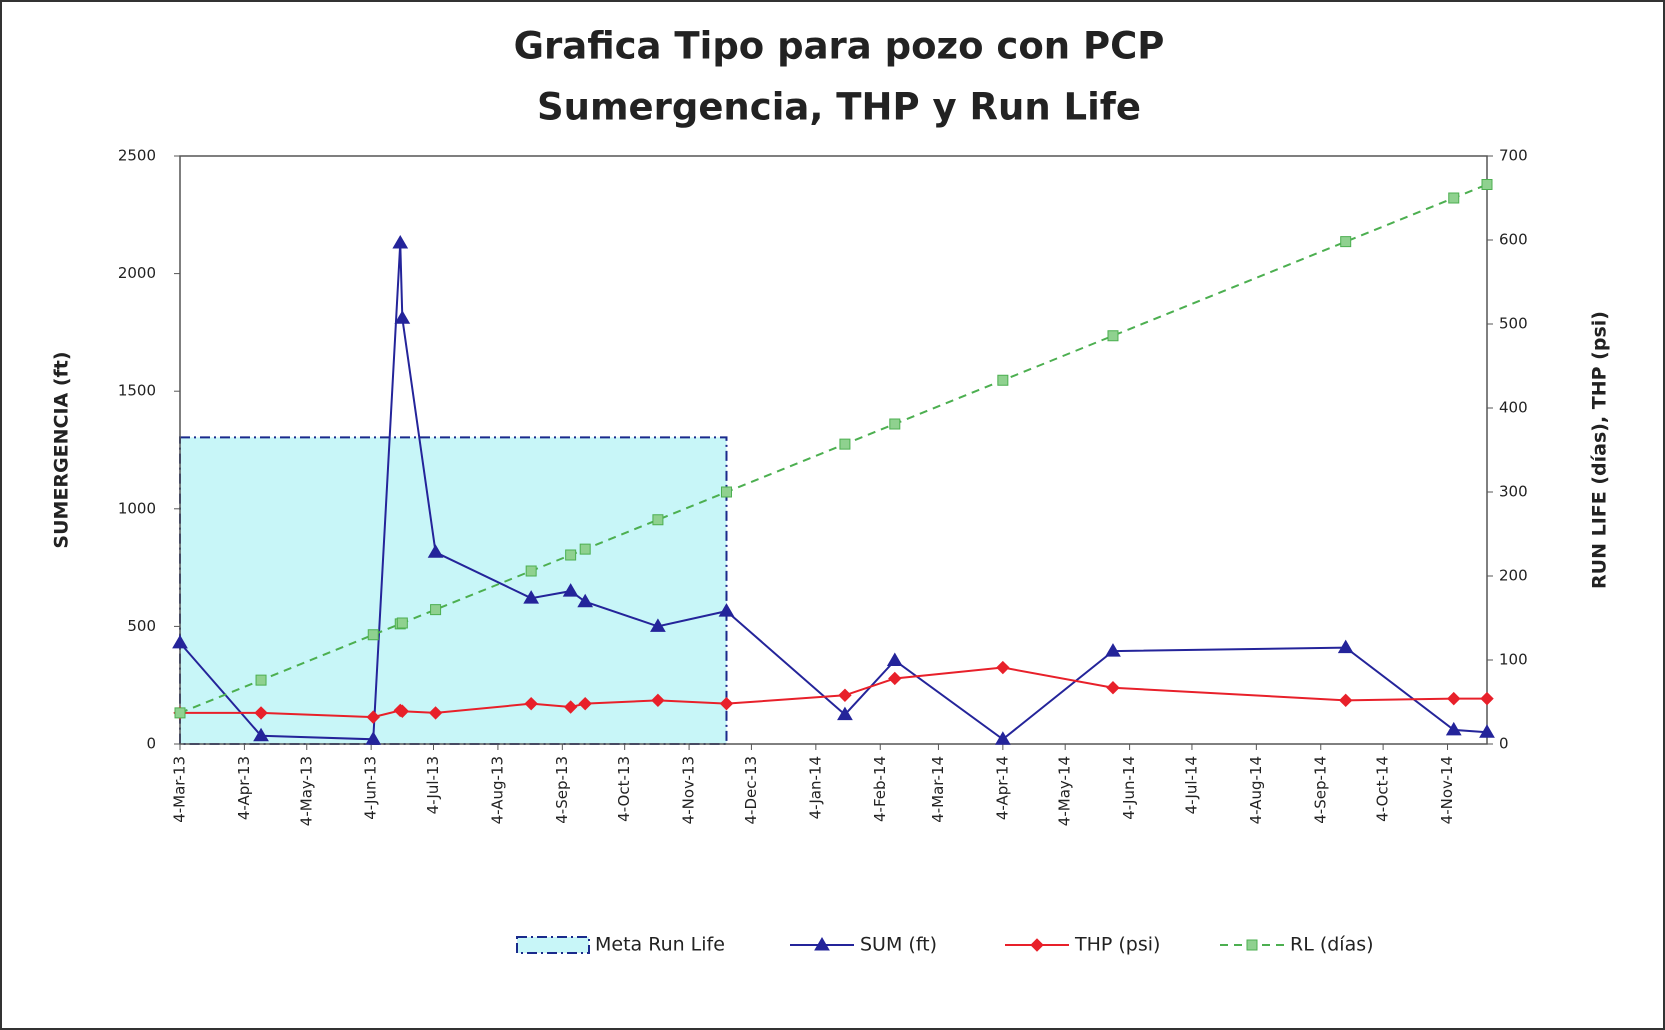 The image size is (1665, 1030). What do you see at coordinates (1332, 945) in the screenshot?
I see `legend-label: RL (días)` at bounding box center [1332, 945].